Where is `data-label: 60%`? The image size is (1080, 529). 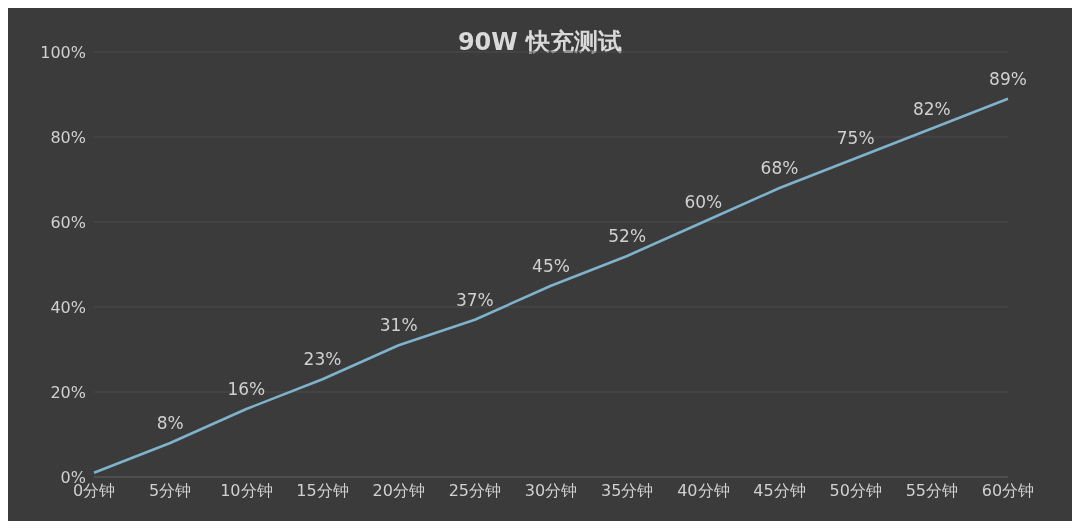 data-label: 60% is located at coordinates (703, 202).